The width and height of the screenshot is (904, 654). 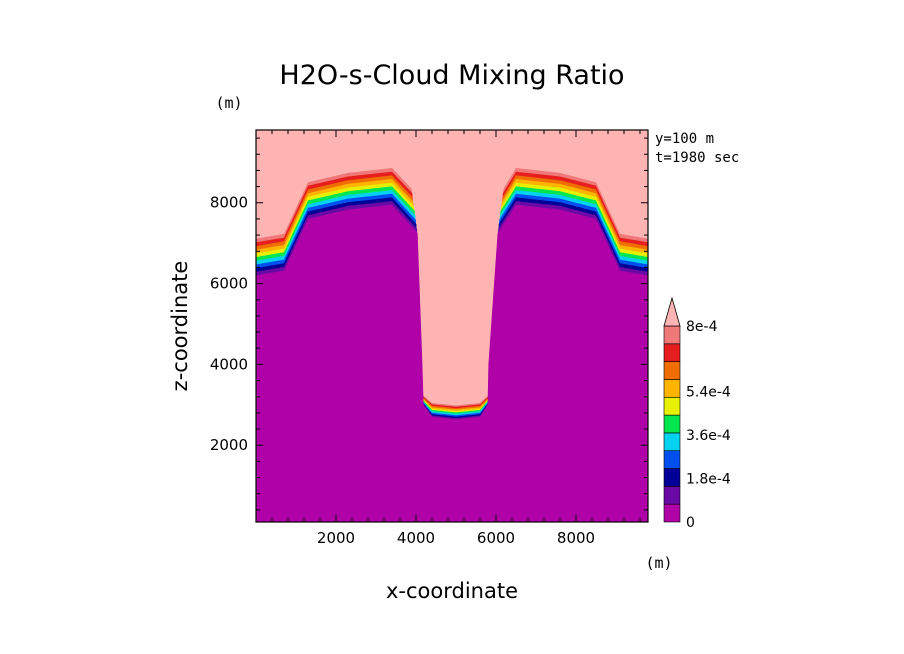 What do you see at coordinates (697, 413) in the screenshot?
I see `colorbar: 0 1.8e-4 3.6e-4 5.4e-4 8e-4` at bounding box center [697, 413].